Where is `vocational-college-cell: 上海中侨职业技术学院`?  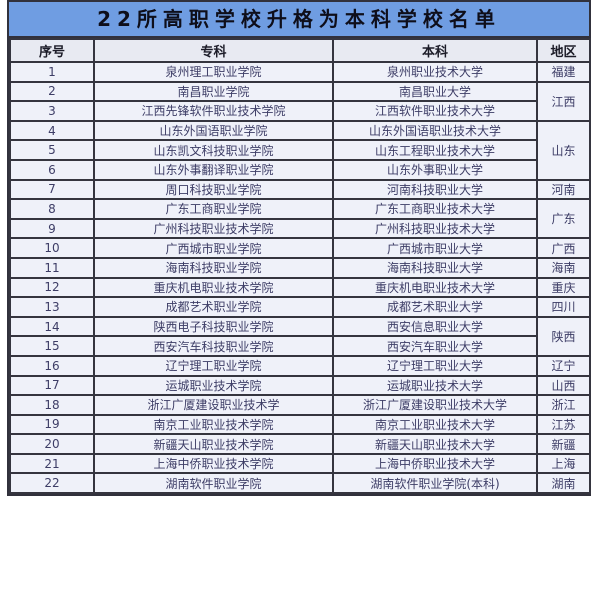
vocational-college-cell: 上海中侨职业技术学院 is located at coordinates (213, 463).